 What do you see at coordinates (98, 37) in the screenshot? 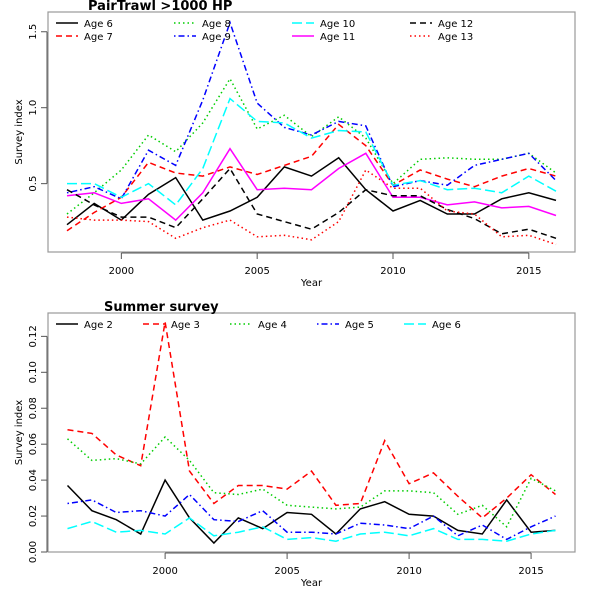
I see `legend-label: Age 7` at bounding box center [98, 37].